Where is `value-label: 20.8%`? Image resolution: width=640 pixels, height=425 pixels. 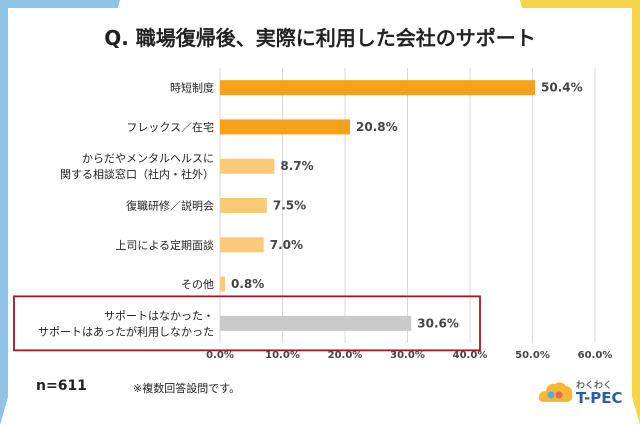 value-label: 20.8% is located at coordinates (377, 127).